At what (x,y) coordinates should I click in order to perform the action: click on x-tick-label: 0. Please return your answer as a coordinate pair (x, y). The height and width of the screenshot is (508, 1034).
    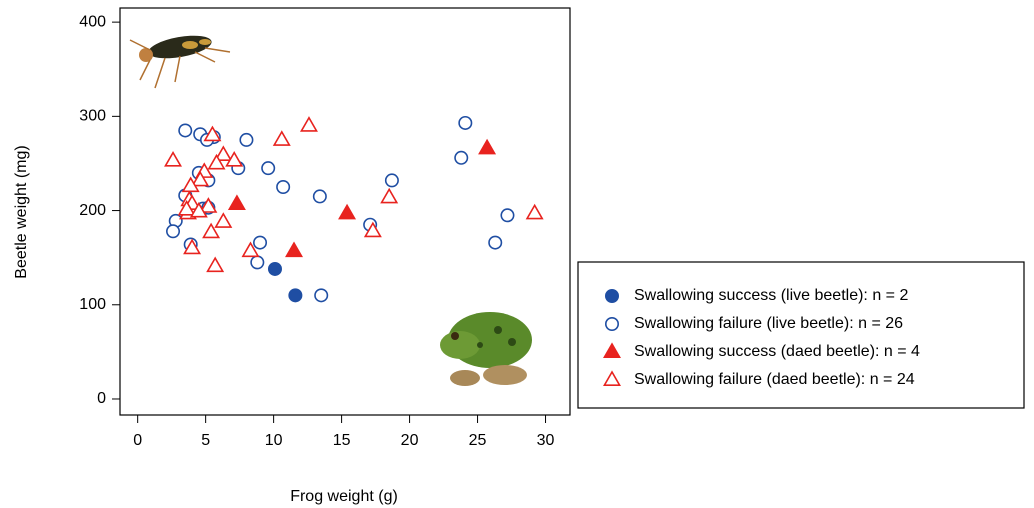
    Looking at the image, I should click on (137, 440).